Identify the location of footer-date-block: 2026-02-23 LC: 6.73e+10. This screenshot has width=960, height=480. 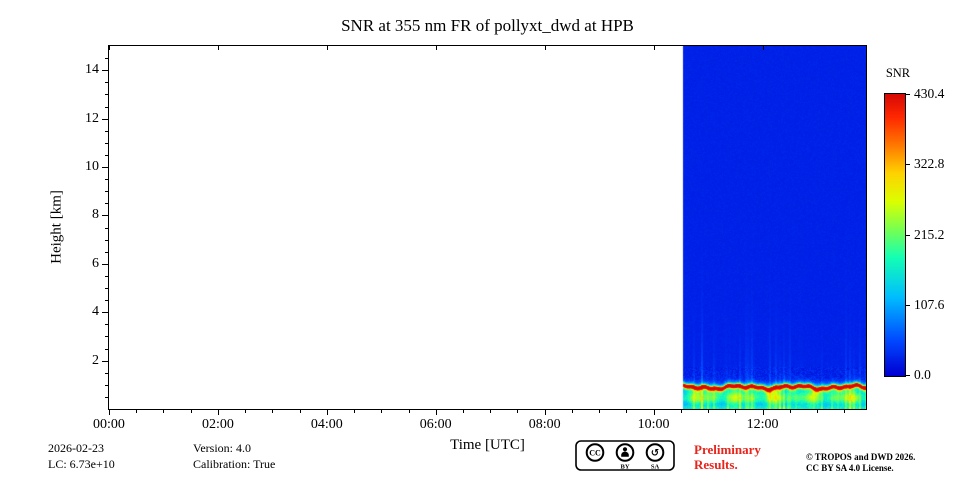
(81, 456).